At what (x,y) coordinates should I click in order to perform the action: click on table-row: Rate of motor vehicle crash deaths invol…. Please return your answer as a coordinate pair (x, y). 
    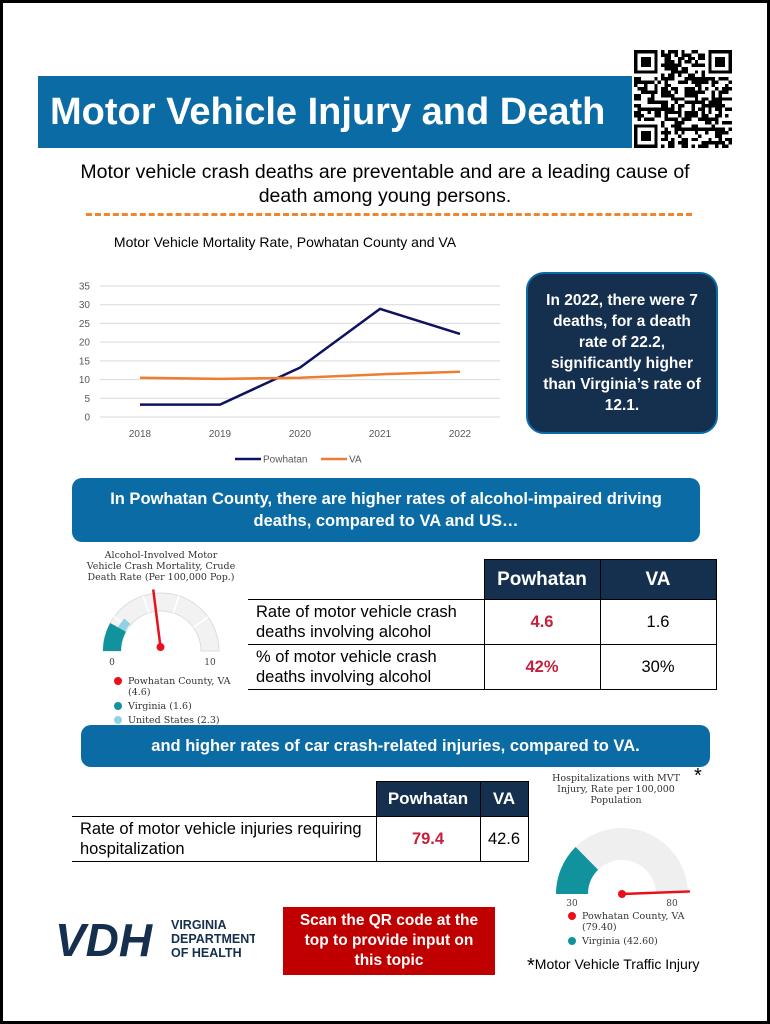
    Looking at the image, I should click on (482, 622).